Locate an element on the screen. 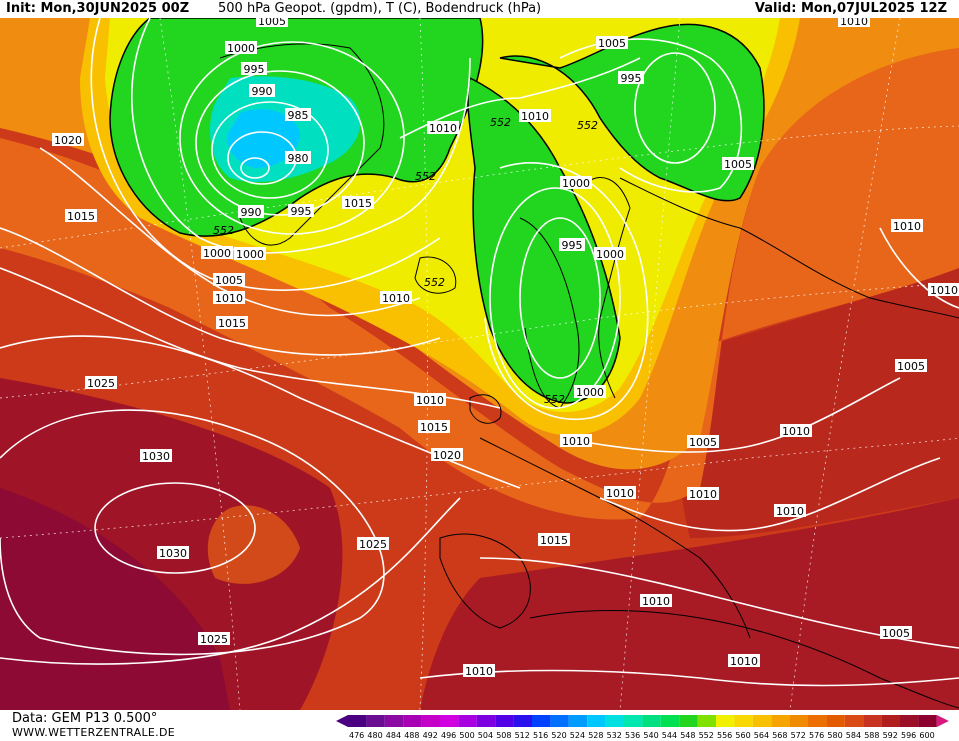 This screenshot has width=959, height=741. scale-label: 564 is located at coordinates (761, 735).